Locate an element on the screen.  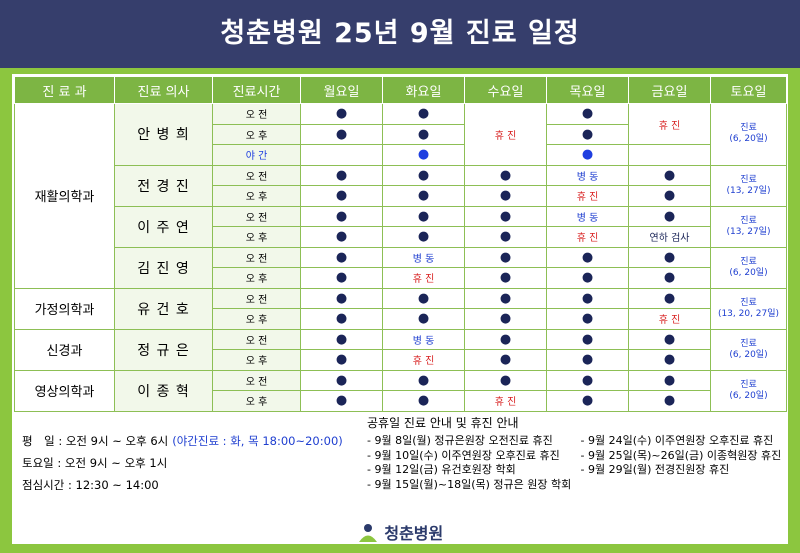
holiday-item: - 9월 15일(월)~18일(목) 정규은 원장 학회 is located at coordinates (469, 484).